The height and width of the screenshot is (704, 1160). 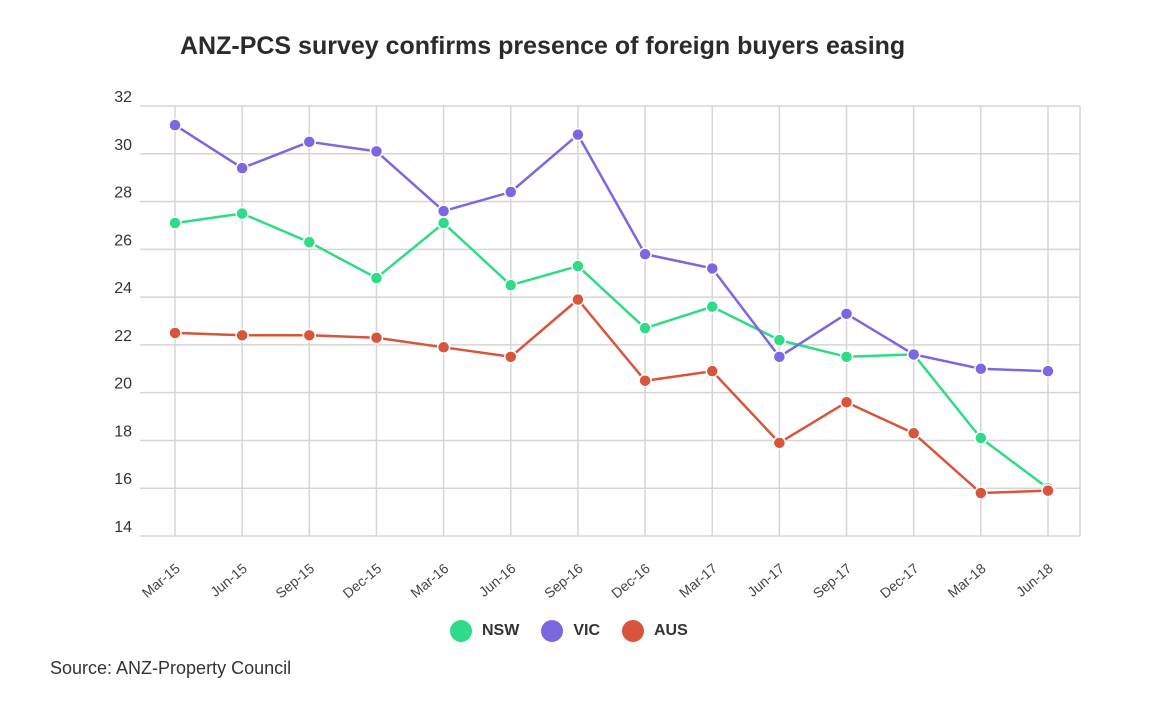 What do you see at coordinates (698, 580) in the screenshot?
I see `x-tick-label: Mar-17` at bounding box center [698, 580].